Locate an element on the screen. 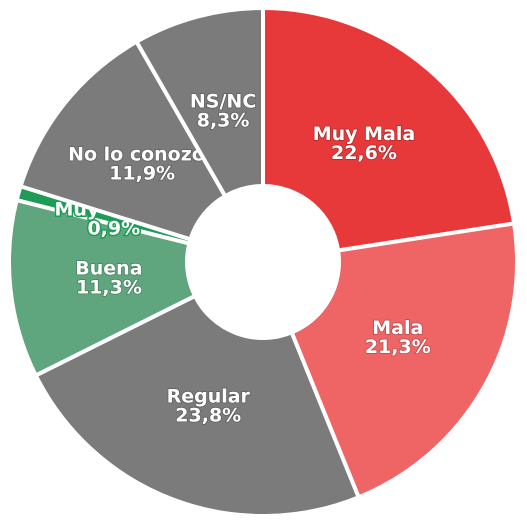 The height and width of the screenshot is (524, 527). slice-value-label: 22,6% is located at coordinates (364, 153).